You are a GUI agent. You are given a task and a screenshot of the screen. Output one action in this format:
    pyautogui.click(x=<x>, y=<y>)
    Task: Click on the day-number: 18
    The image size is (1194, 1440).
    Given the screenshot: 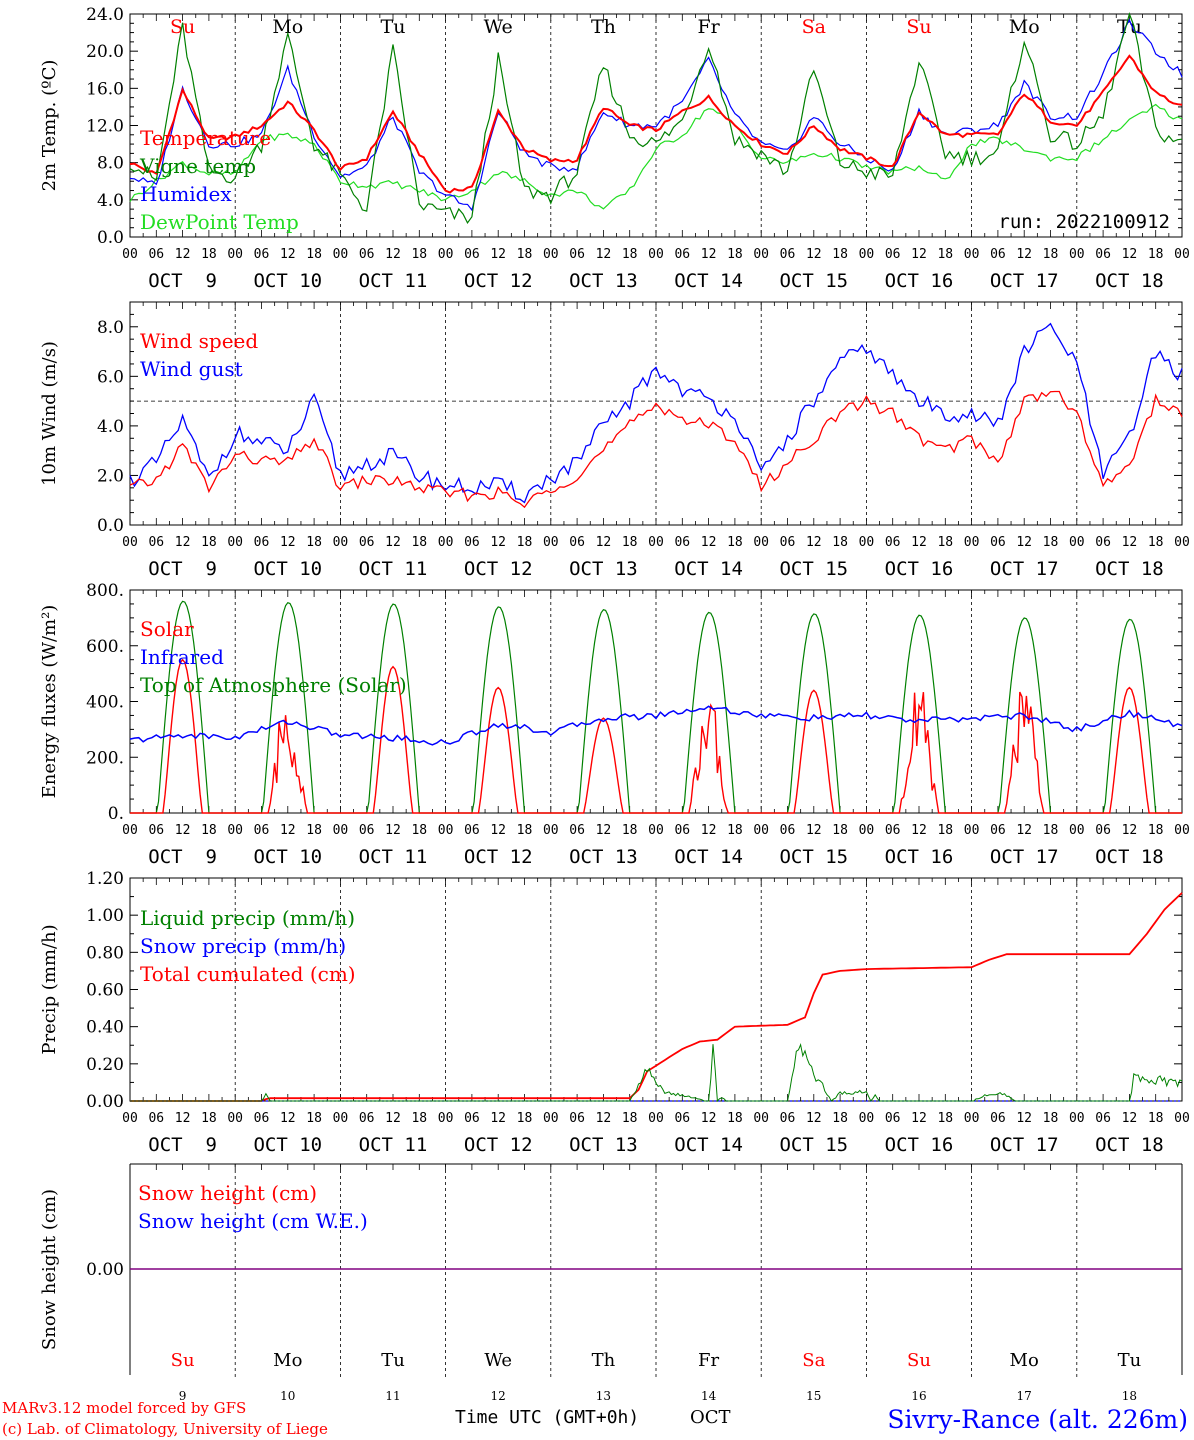 What is the action you would take?
    pyautogui.click(x=1129, y=1396)
    